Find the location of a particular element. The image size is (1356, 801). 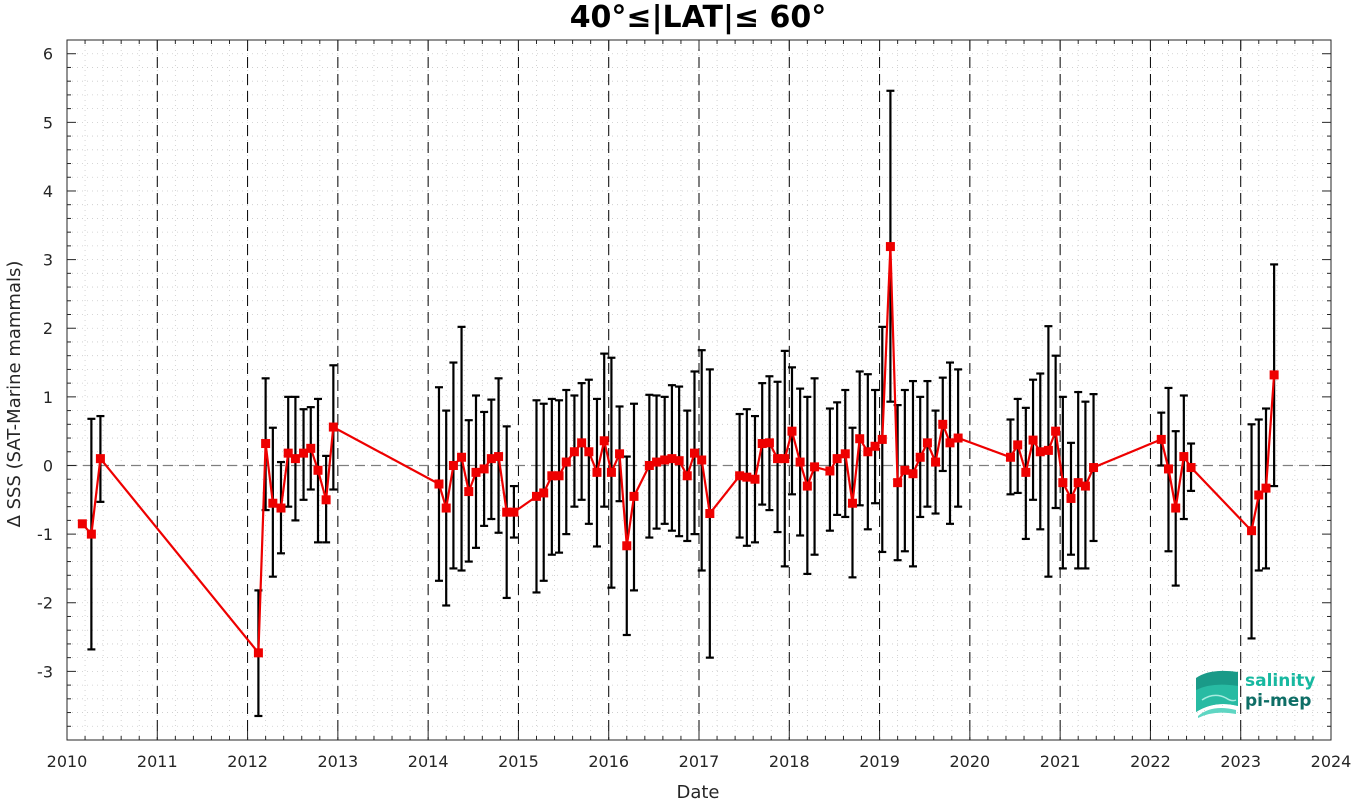

x-axis-label: Date is located at coordinates (697, 791).